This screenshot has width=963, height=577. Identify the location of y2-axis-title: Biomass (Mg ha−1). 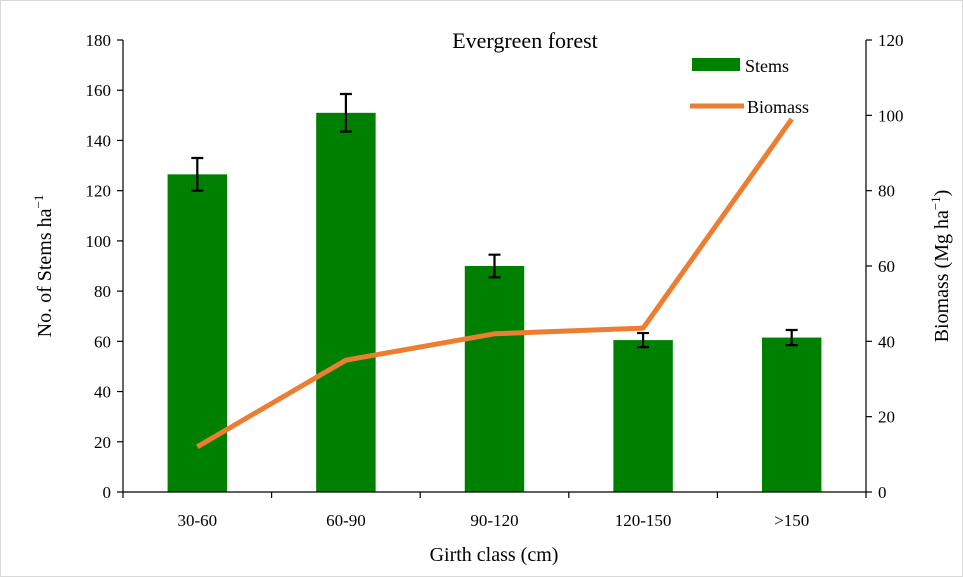
(940, 266).